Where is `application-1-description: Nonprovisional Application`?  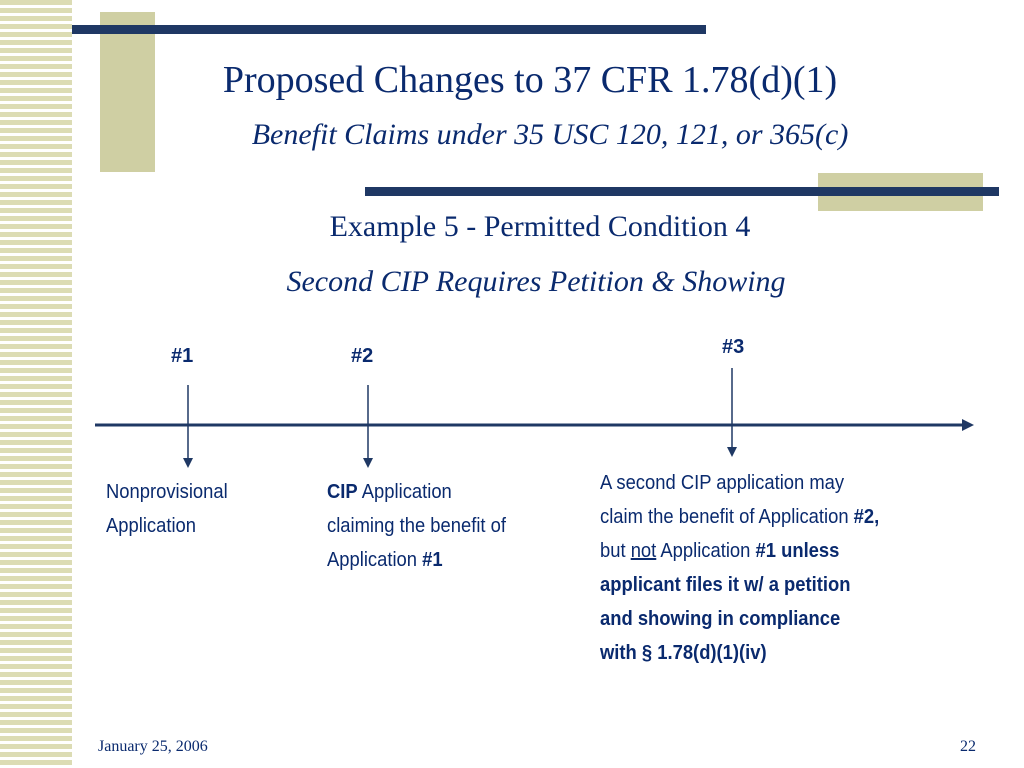
application-1-description: Nonprovisional Application is located at coordinates (167, 509).